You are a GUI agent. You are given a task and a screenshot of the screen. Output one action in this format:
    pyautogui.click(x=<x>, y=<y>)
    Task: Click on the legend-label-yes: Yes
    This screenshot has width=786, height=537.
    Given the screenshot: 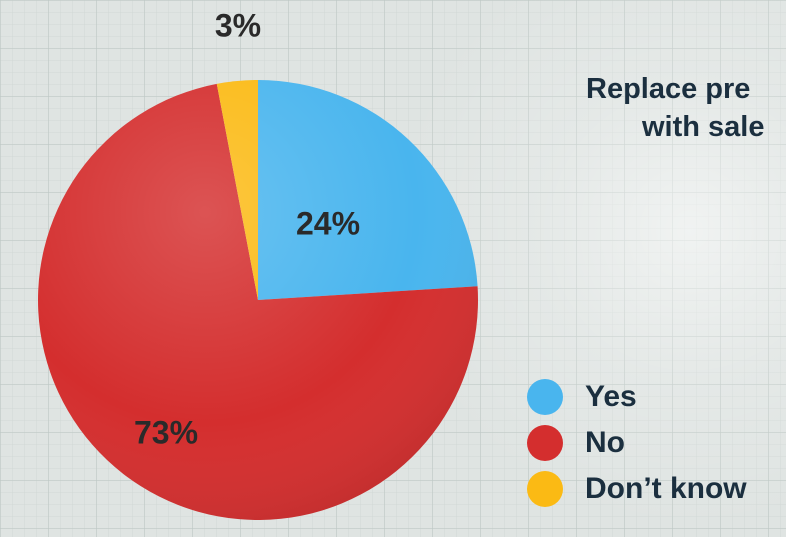 What is the action you would take?
    pyautogui.click(x=611, y=396)
    